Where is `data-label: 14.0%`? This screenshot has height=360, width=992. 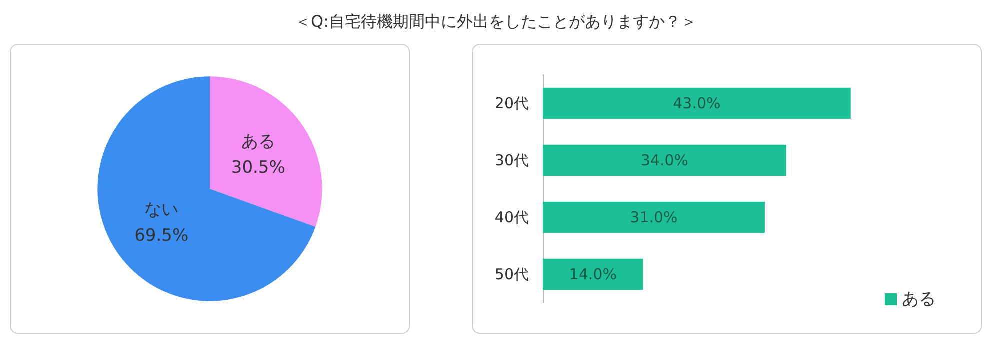
data-label: 14.0% is located at coordinates (593, 275).